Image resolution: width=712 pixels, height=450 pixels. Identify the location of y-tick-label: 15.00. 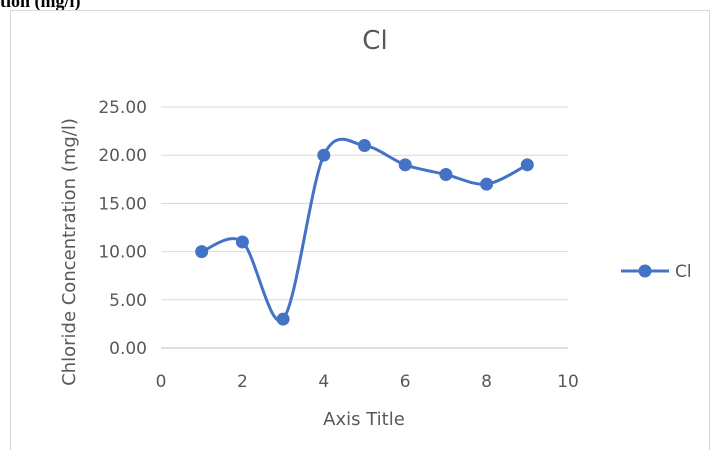
(122, 204).